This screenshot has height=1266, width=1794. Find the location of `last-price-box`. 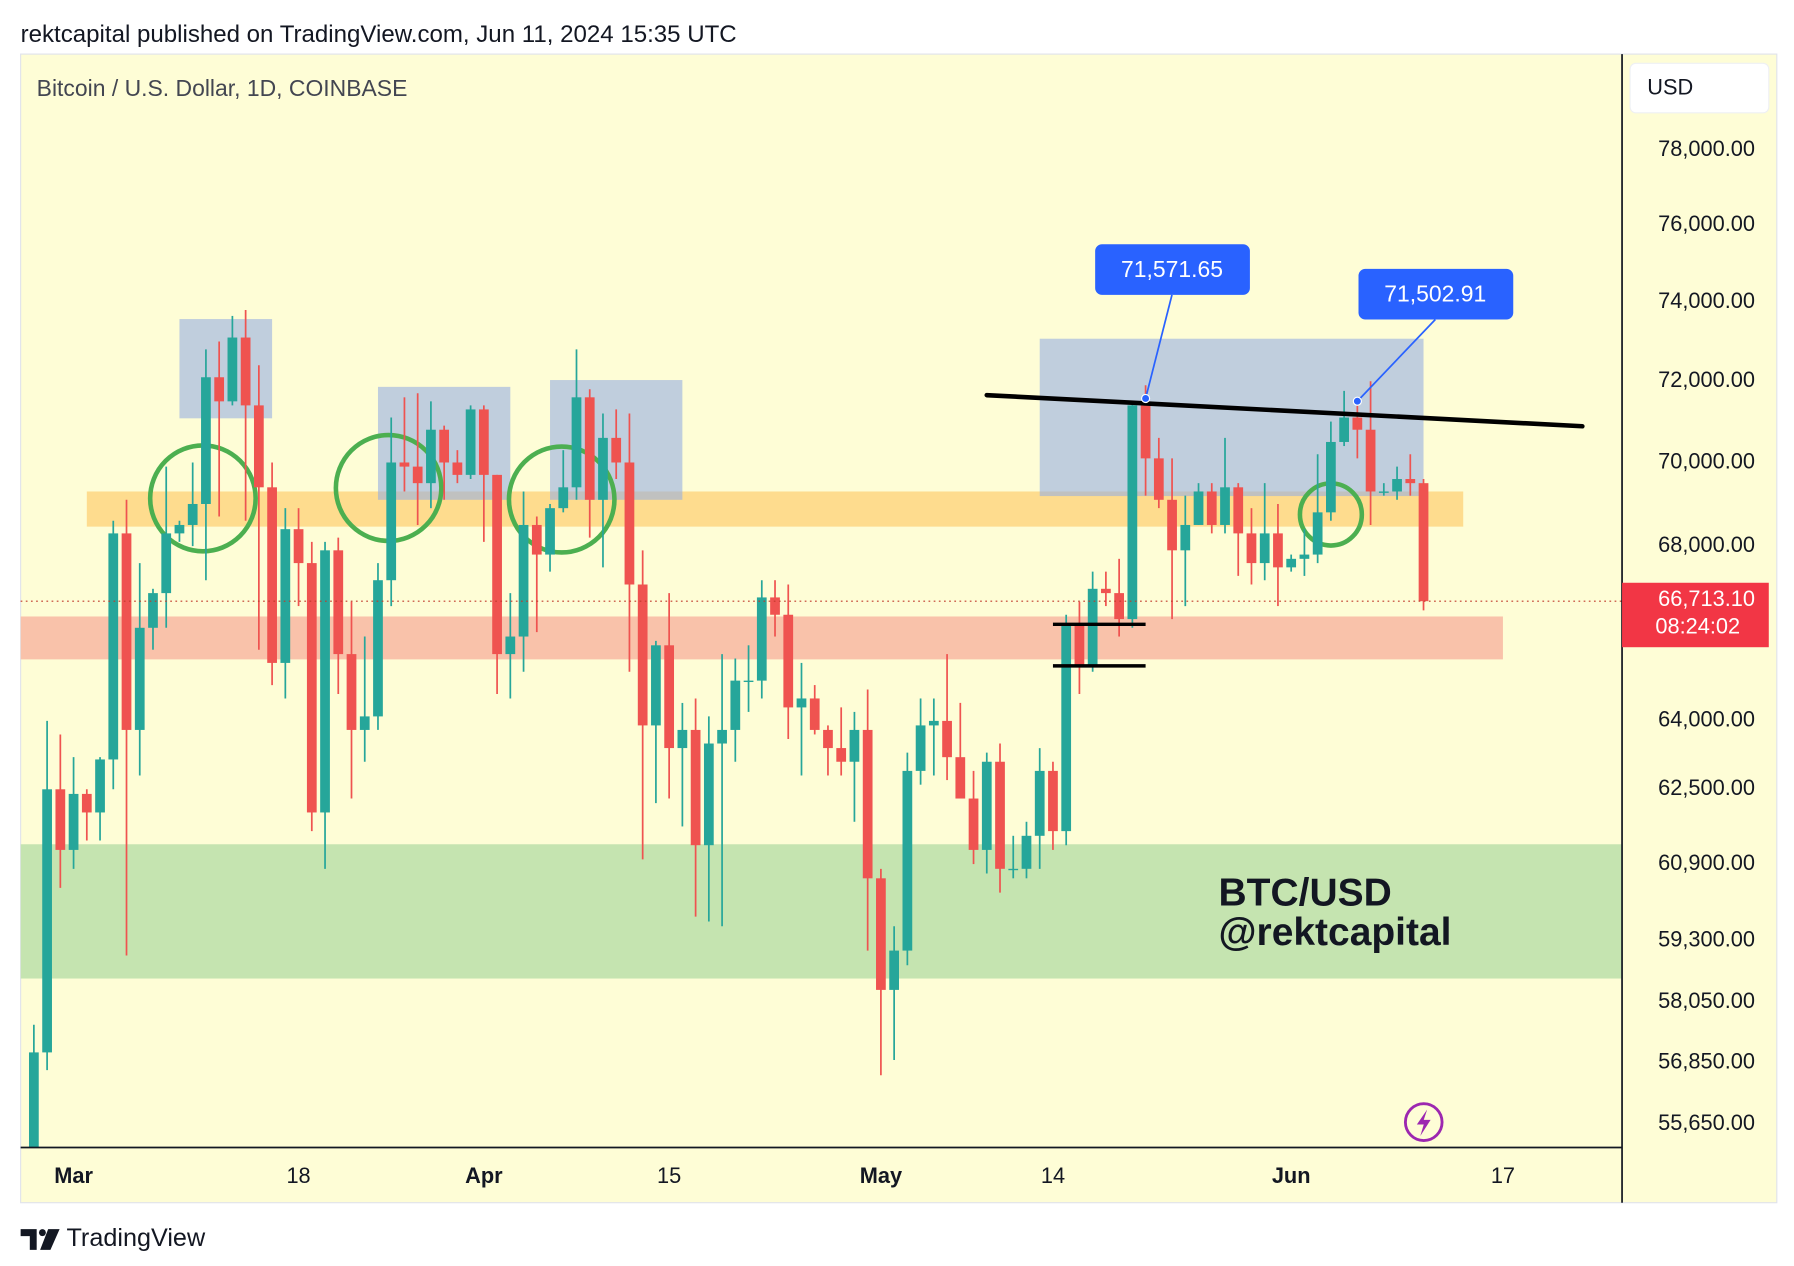

last-price-box is located at coordinates (1695, 615).